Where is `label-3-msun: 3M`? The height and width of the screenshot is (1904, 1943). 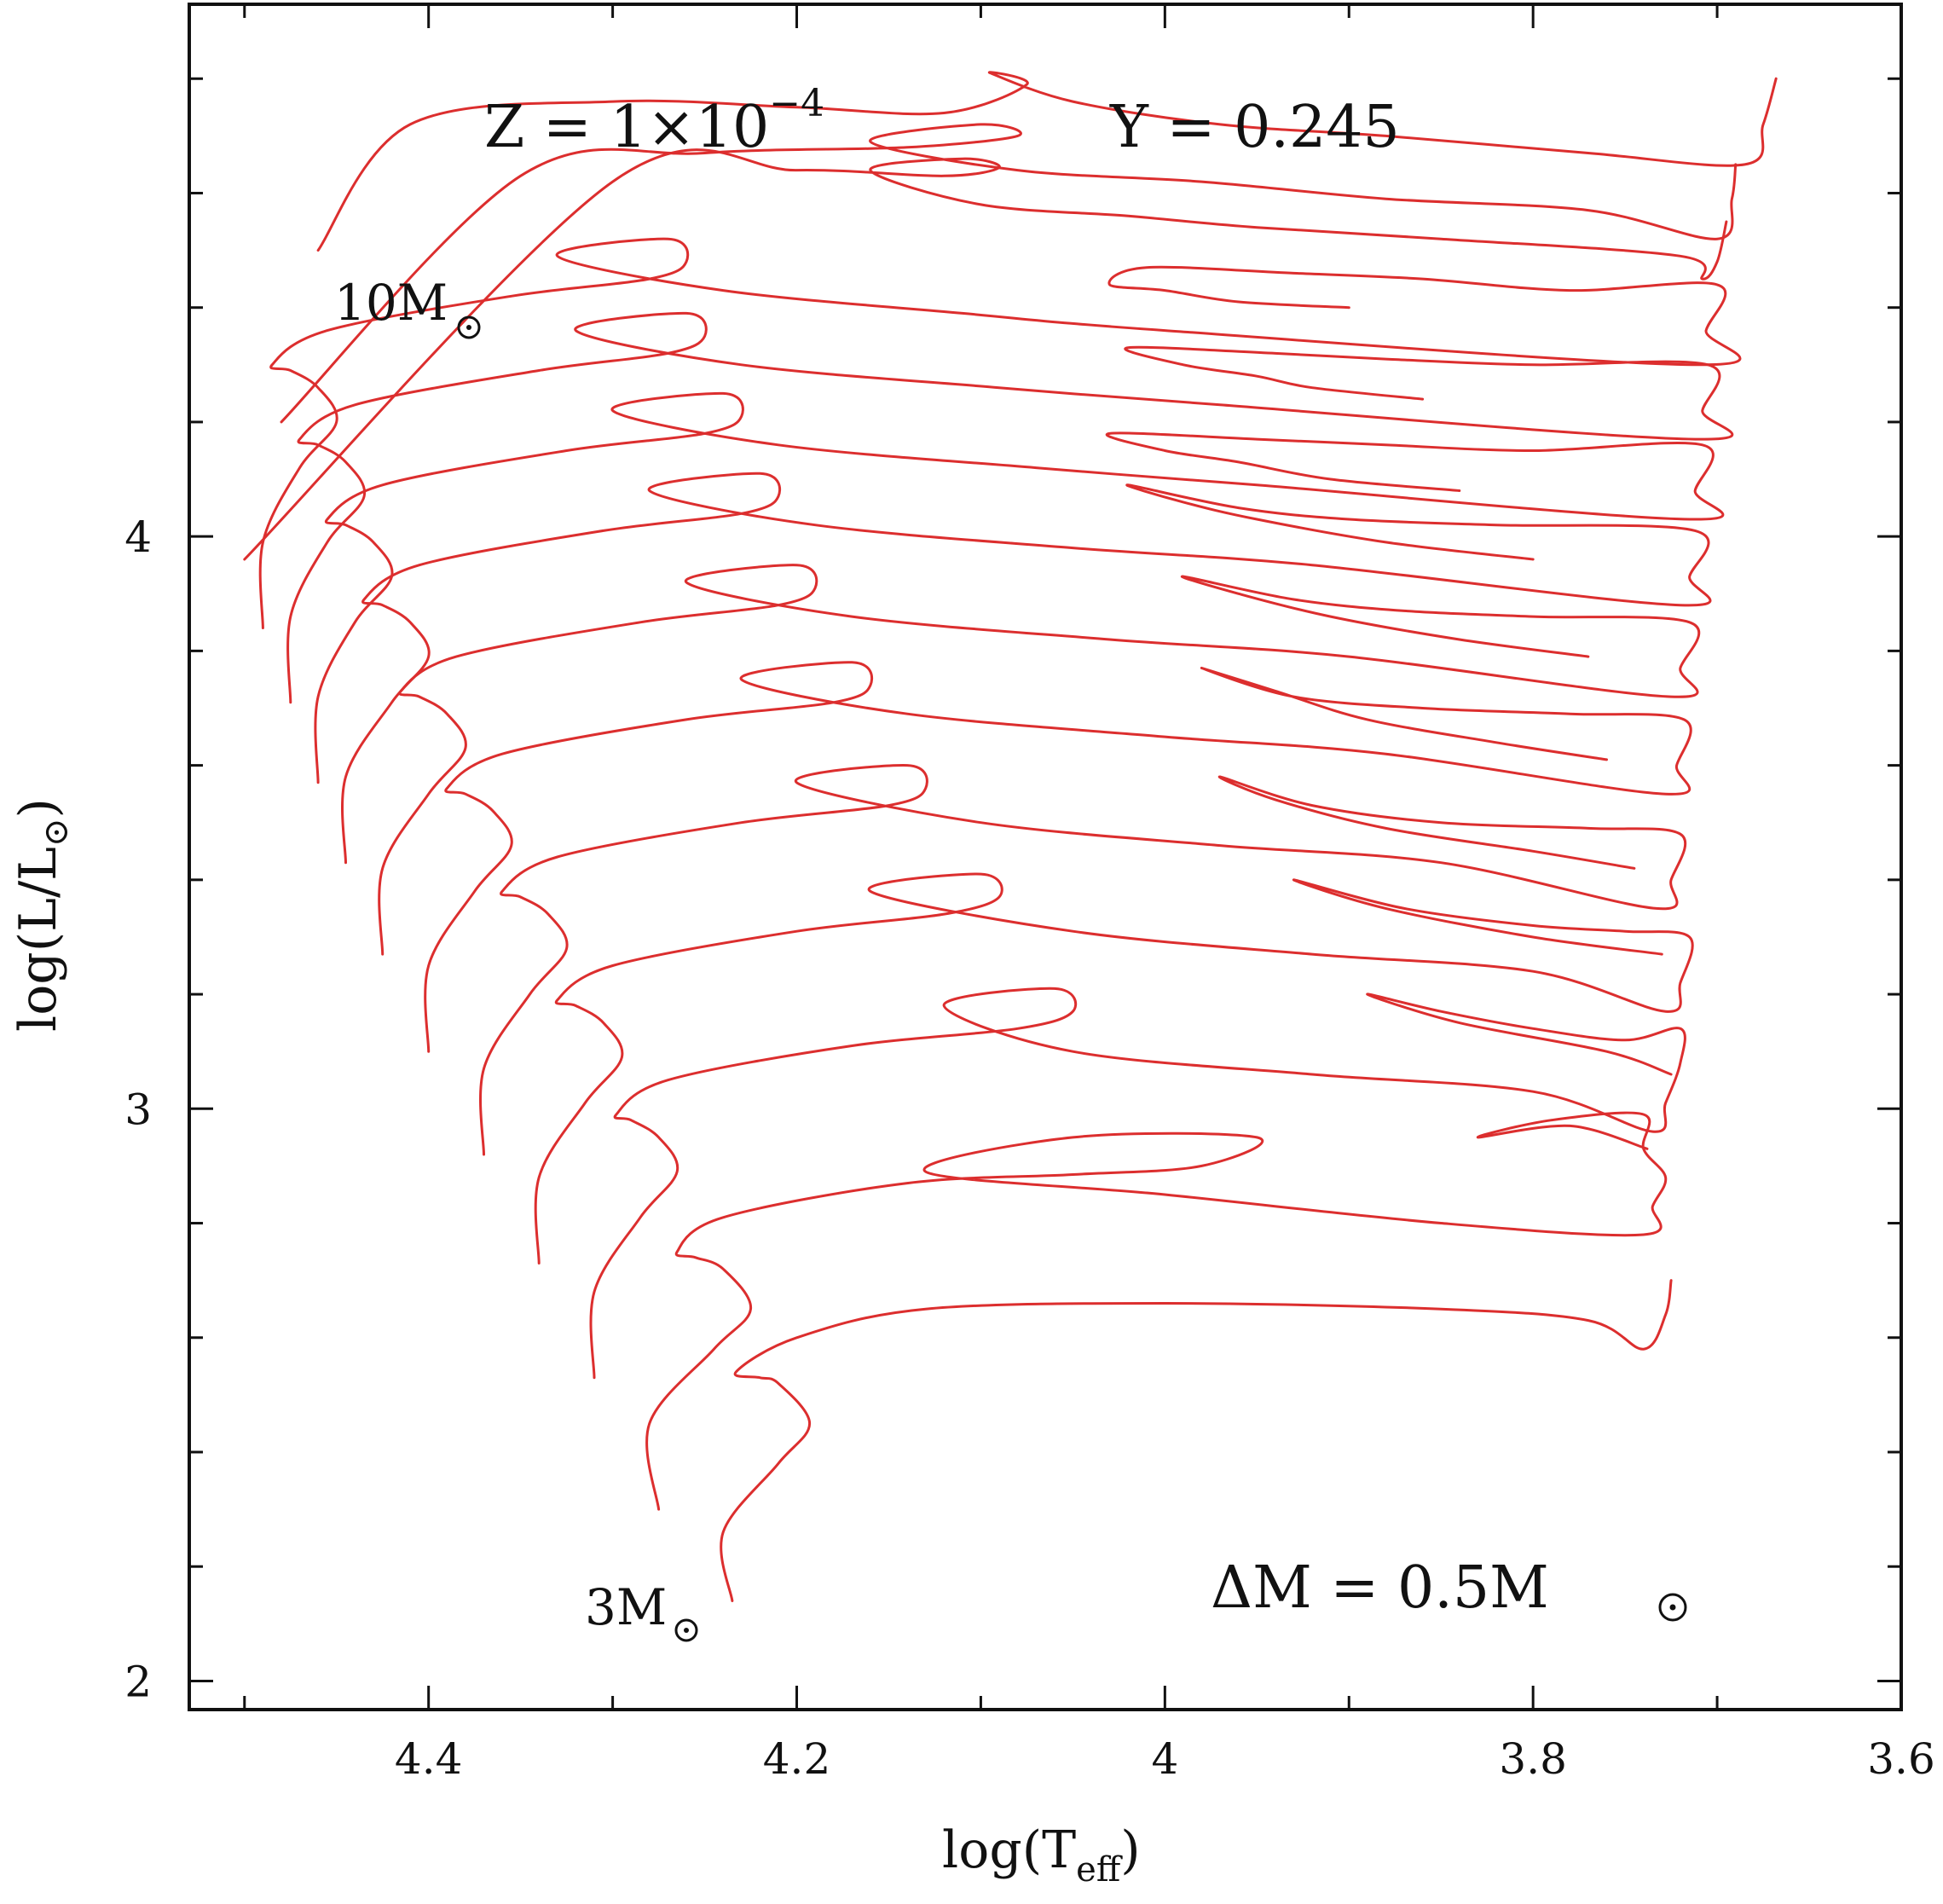 label-3-msun: 3M is located at coordinates (626, 1607).